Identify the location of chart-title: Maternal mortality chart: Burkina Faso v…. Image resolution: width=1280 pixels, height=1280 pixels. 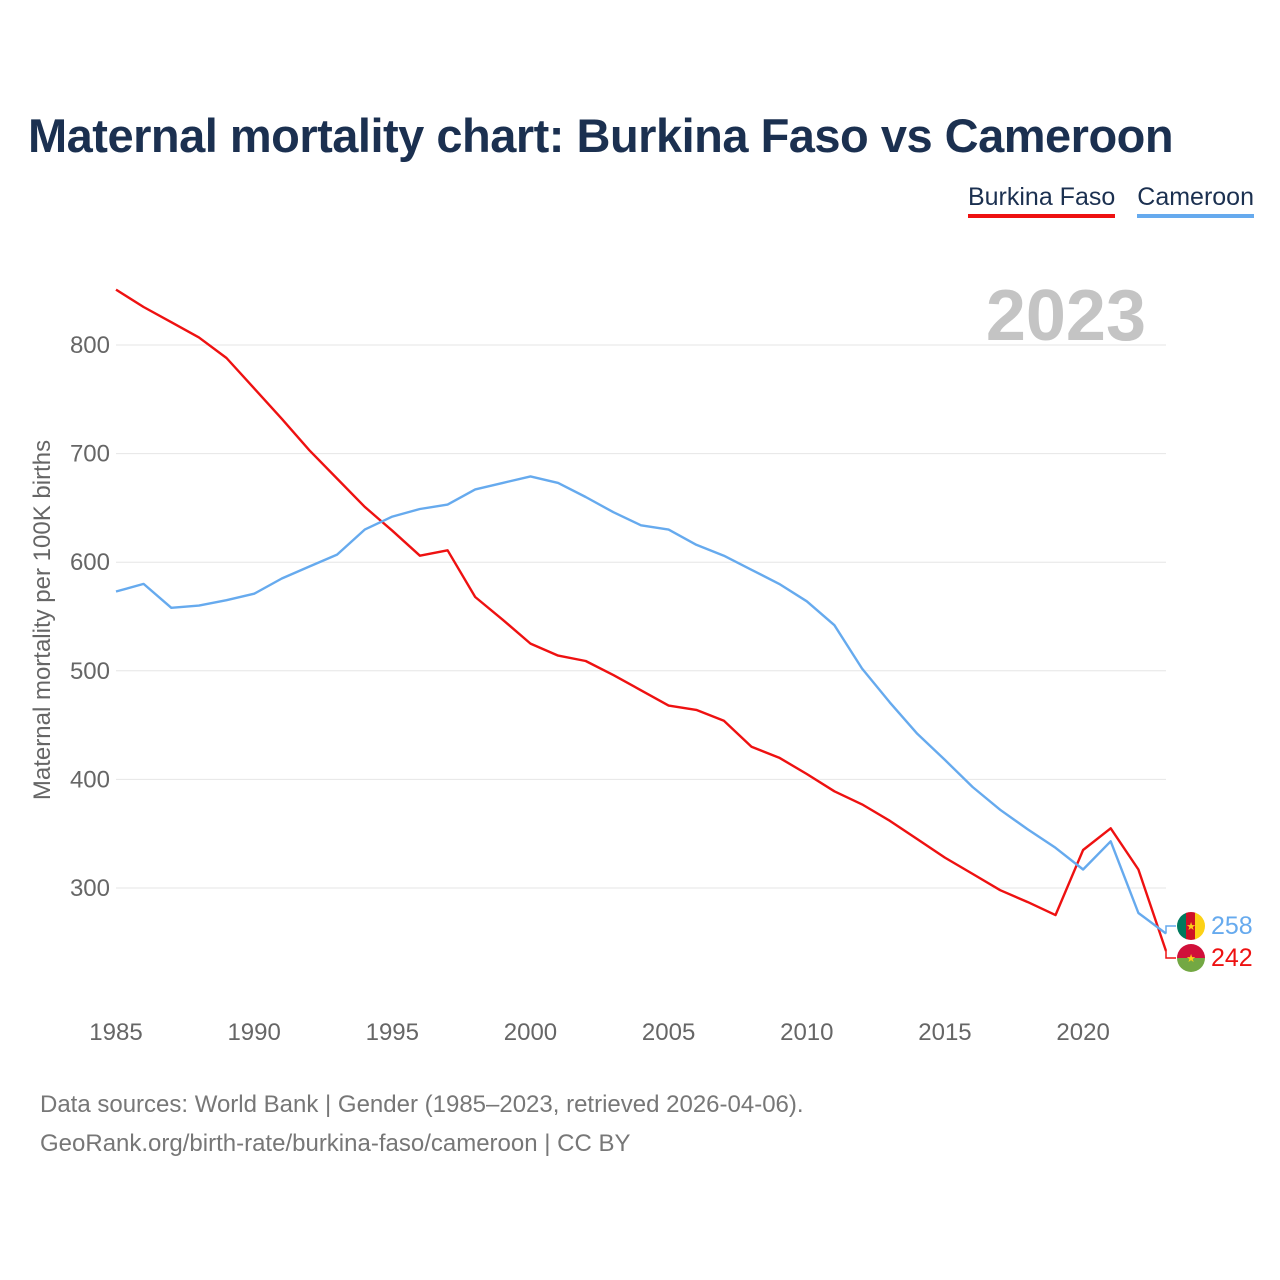
(601, 135).